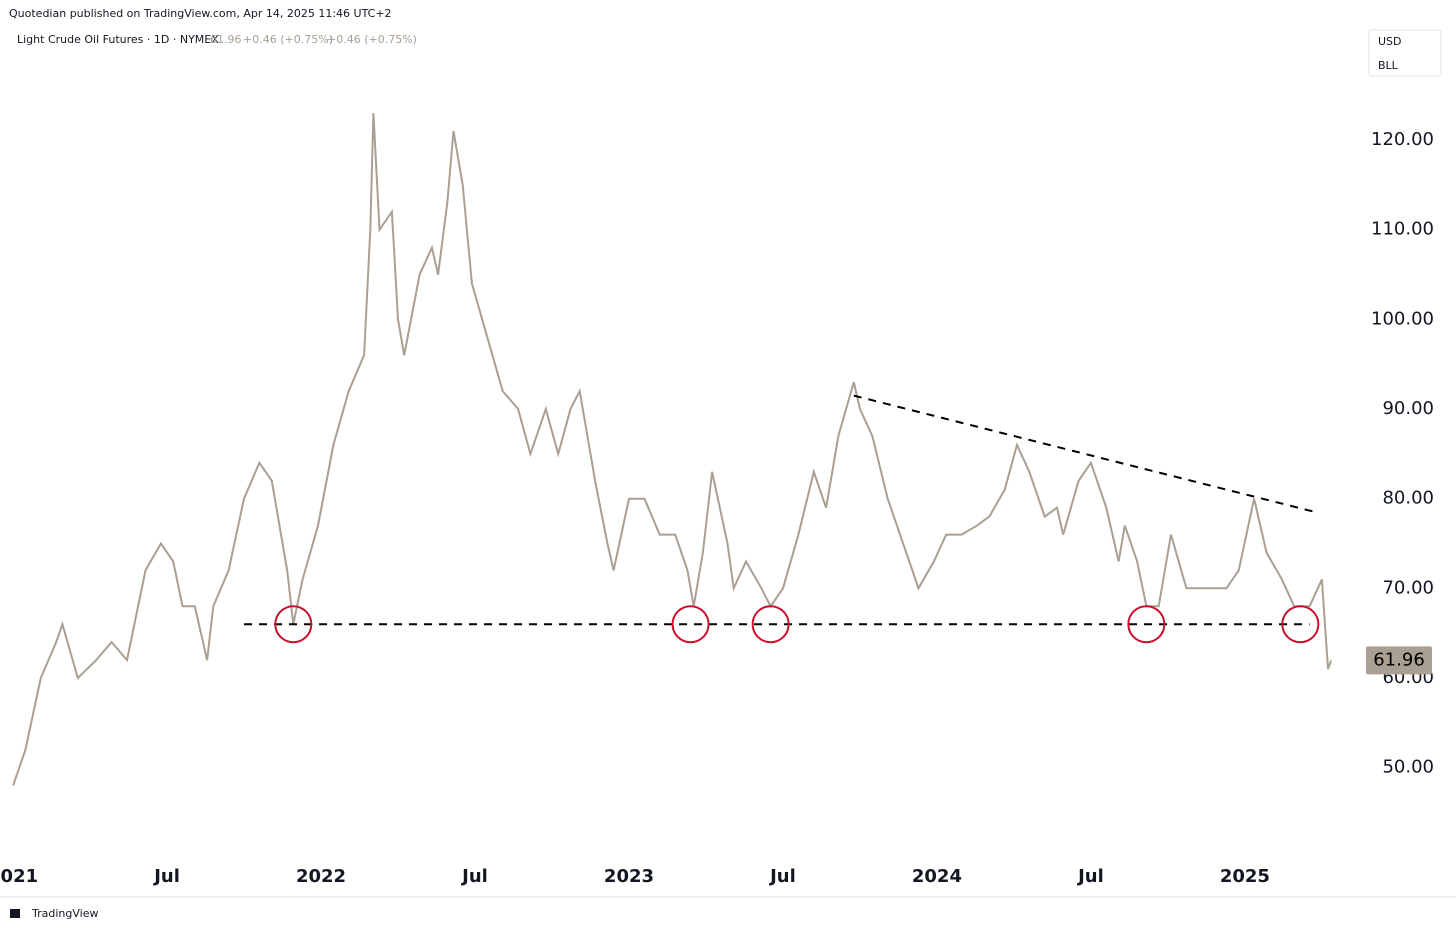 Image resolution: width=1456 pixels, height=932 pixels. What do you see at coordinates (1402, 229) in the screenshot?
I see `y-tick-label: 110.00` at bounding box center [1402, 229].